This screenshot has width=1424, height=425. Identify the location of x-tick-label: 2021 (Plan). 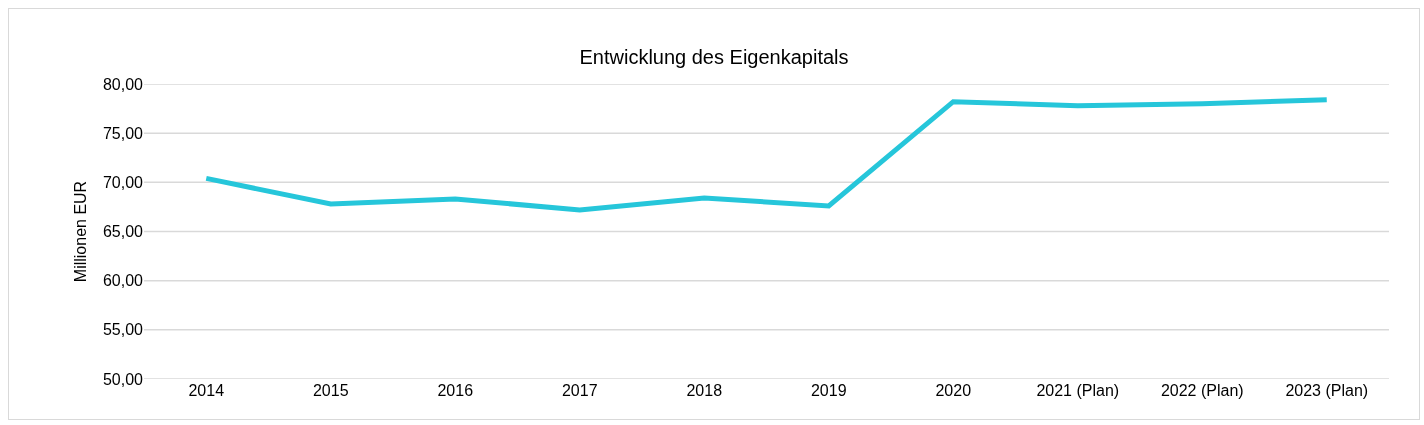
(1078, 390).